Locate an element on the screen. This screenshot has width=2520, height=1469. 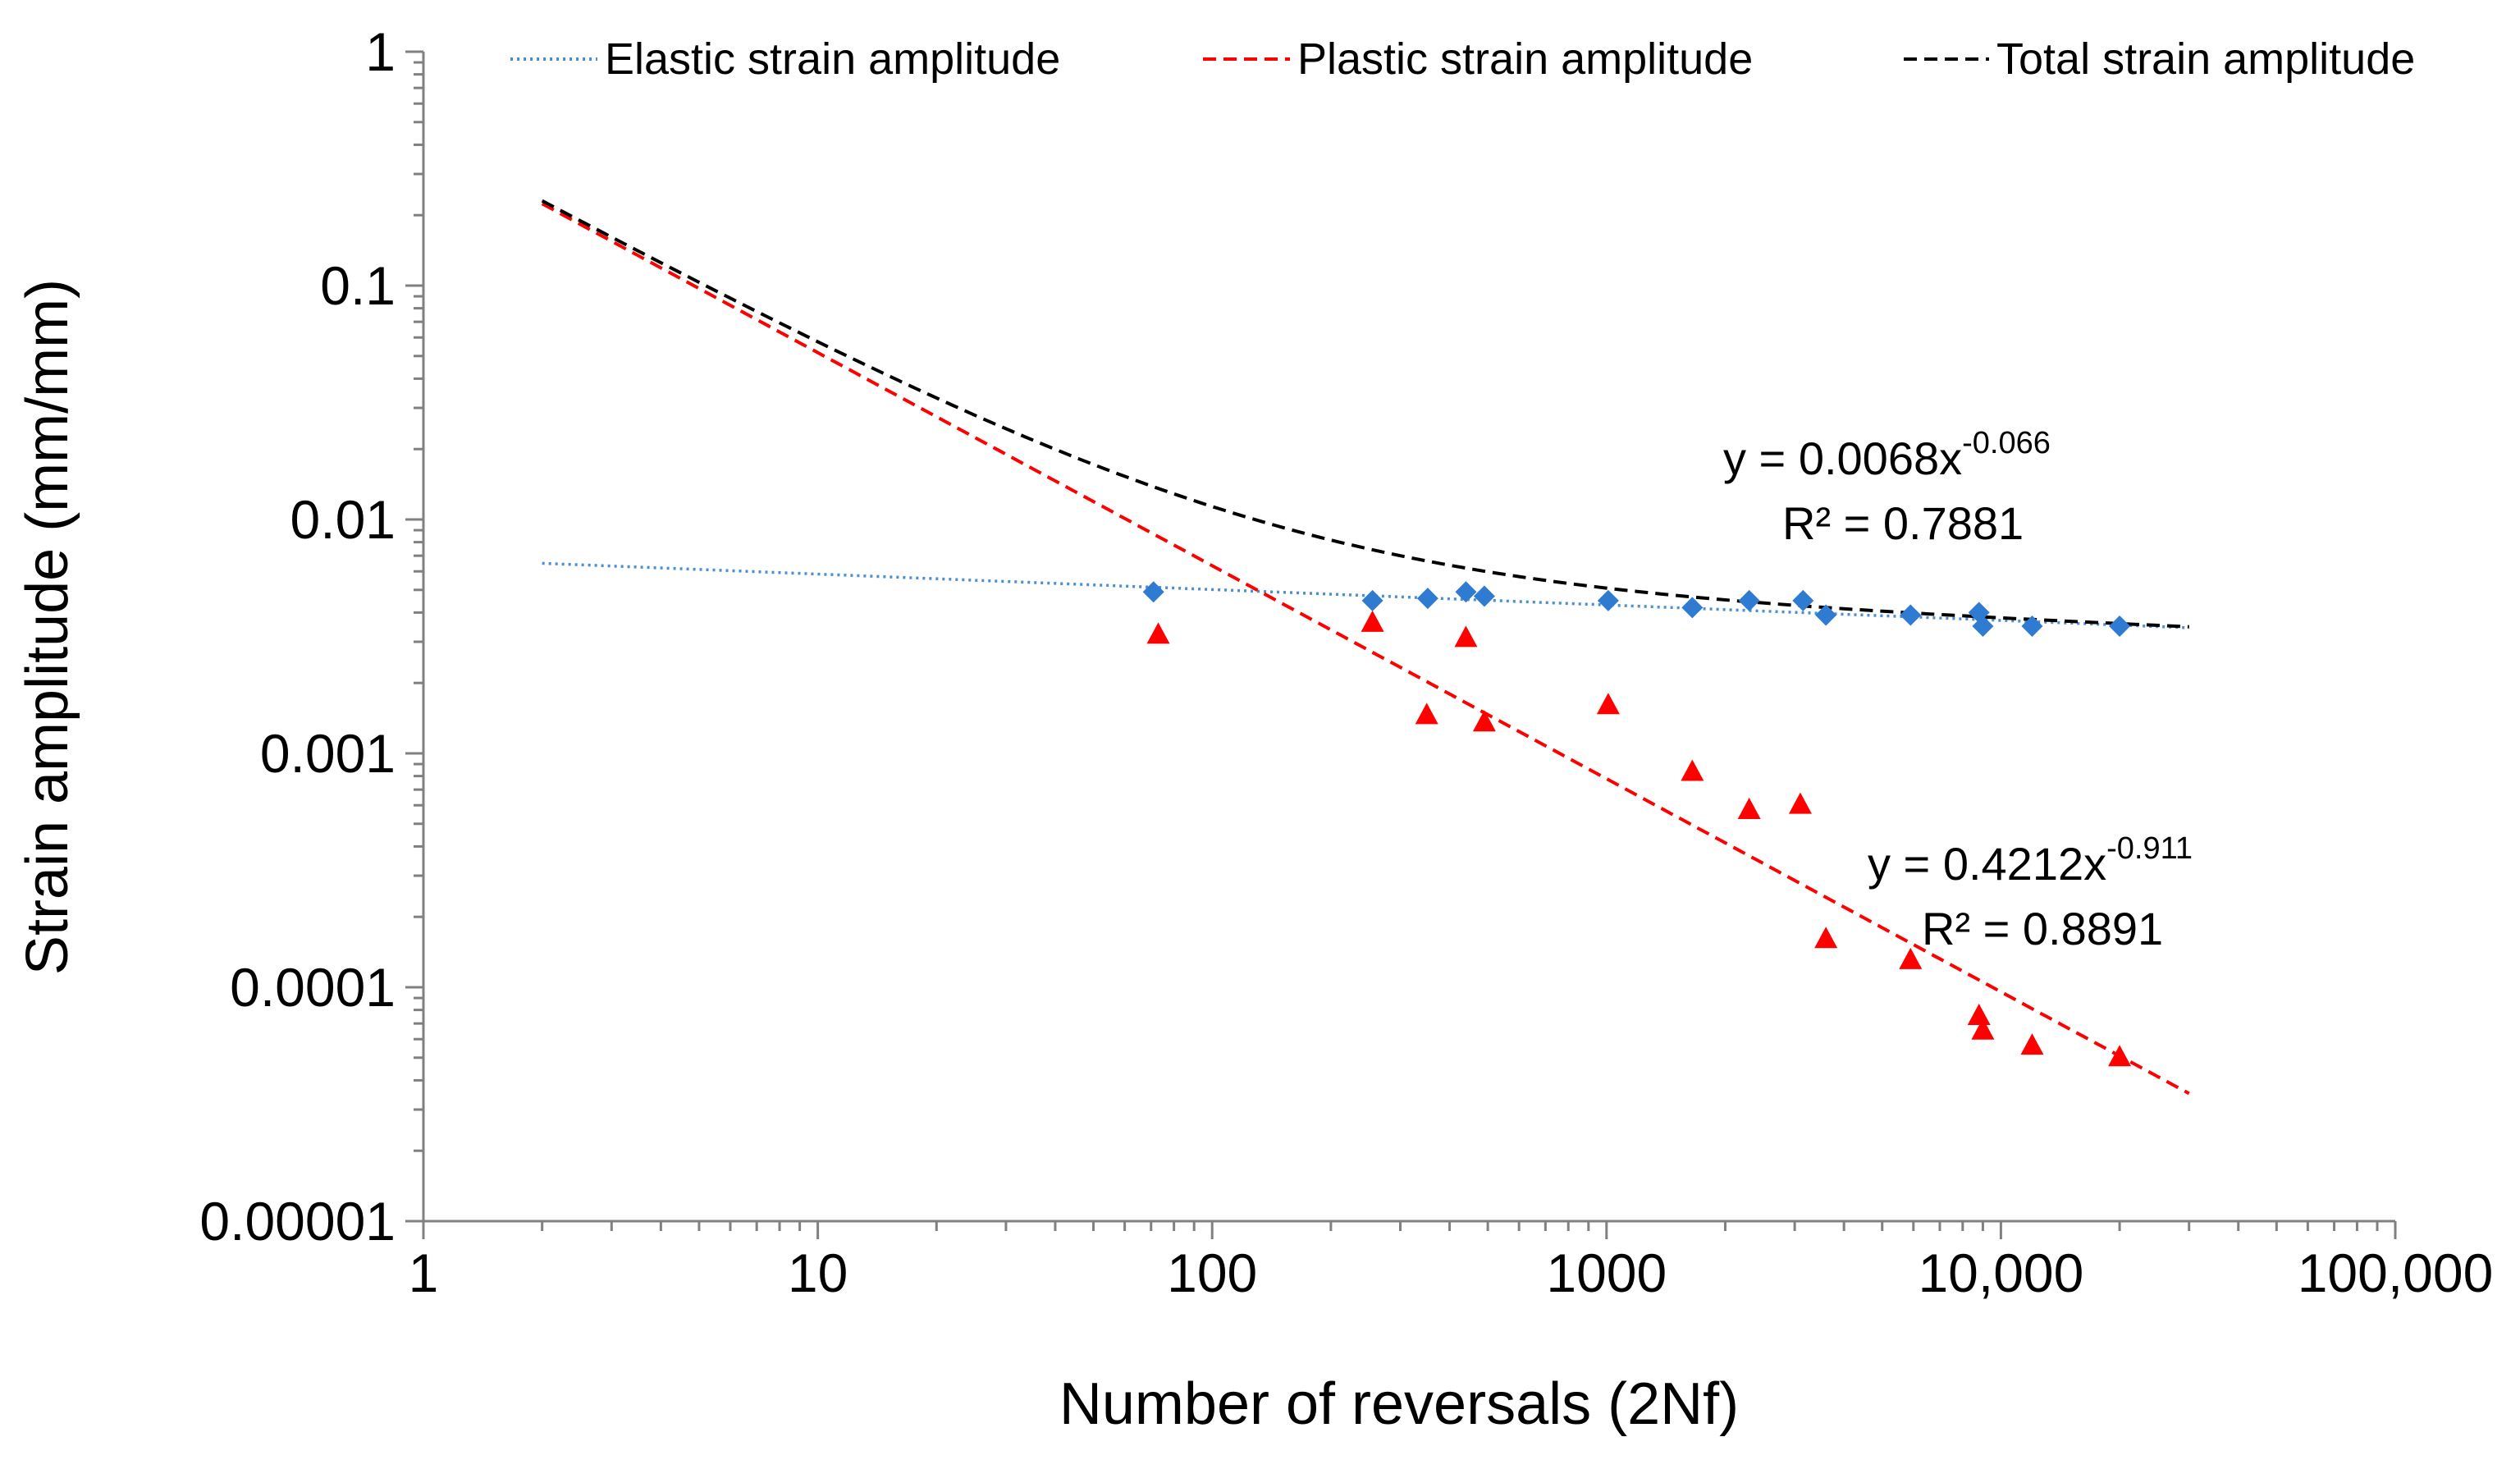
x-tick-label: 1000 is located at coordinates (1606, 1272).